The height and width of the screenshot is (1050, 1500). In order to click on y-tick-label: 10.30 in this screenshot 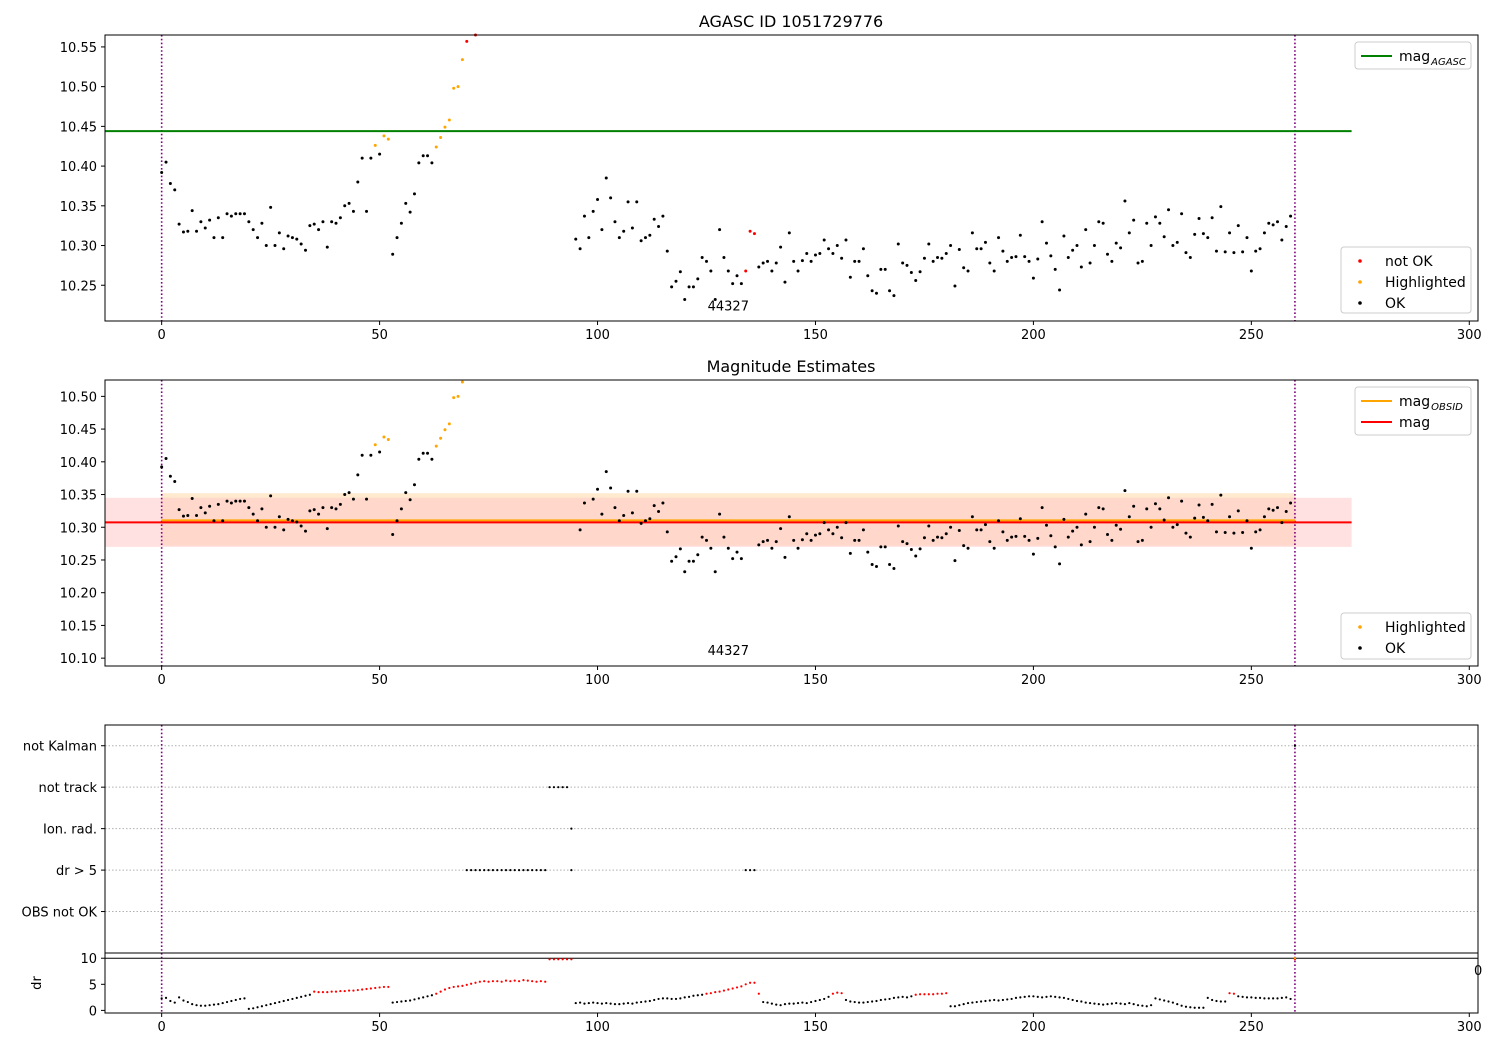, I will do `click(78, 247)`.